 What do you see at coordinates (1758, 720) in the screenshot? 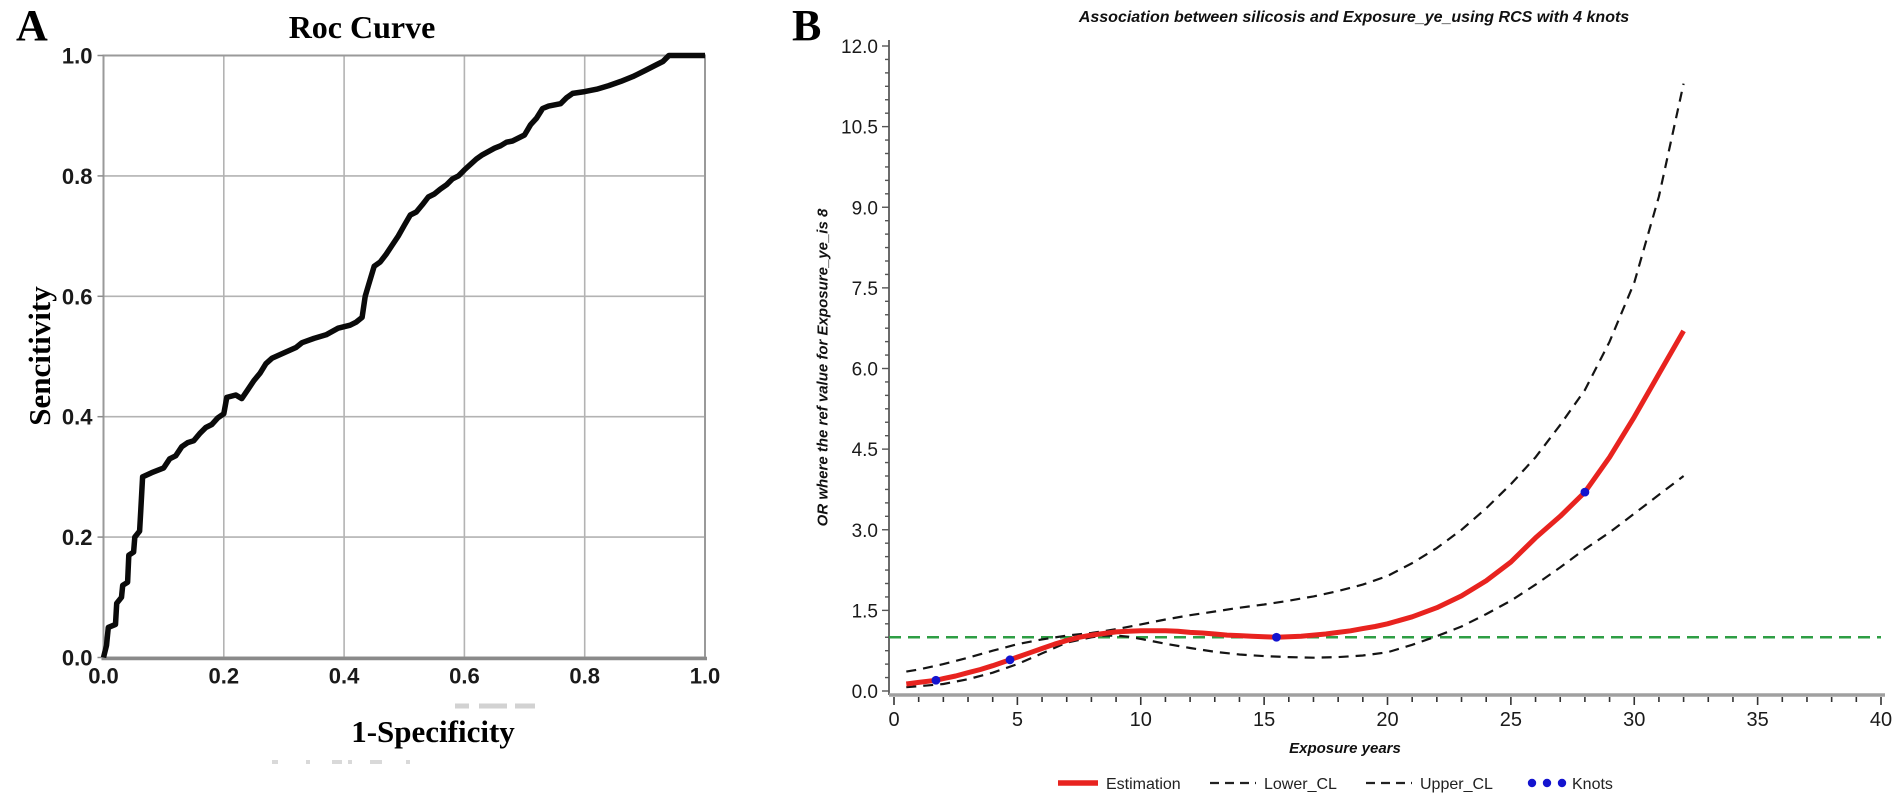
I see `rcs-x-tick-label: 35` at bounding box center [1758, 720].